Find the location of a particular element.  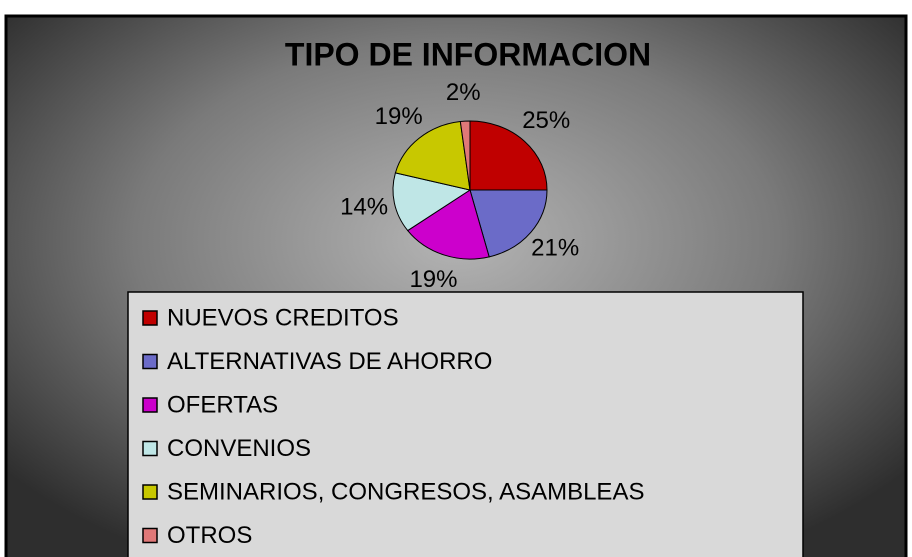

data-label: 21% is located at coordinates (555, 248).